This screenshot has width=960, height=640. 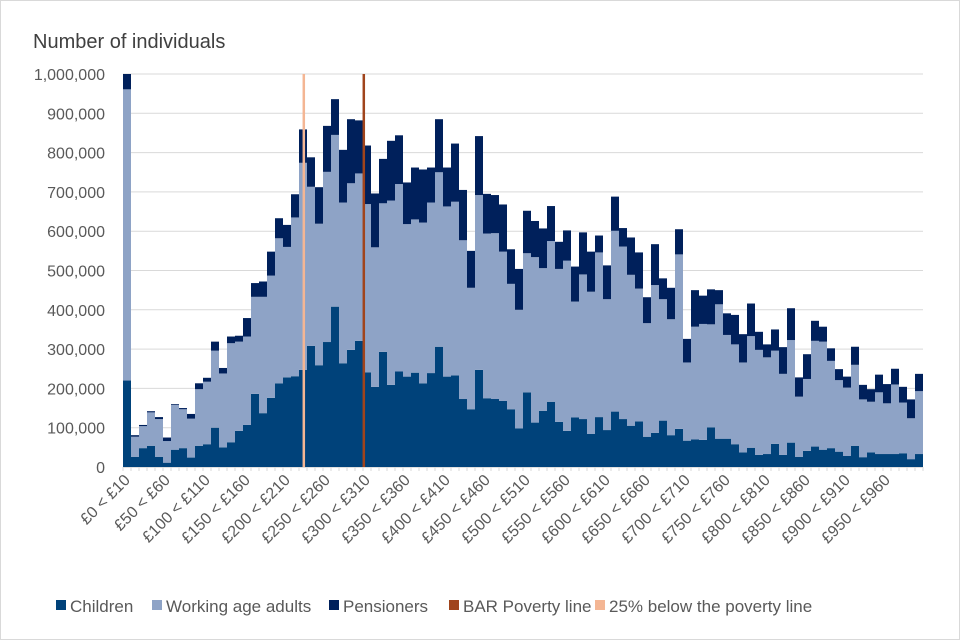 What do you see at coordinates (76, 114) in the screenshot?
I see `y-tick-label: 900,000` at bounding box center [76, 114].